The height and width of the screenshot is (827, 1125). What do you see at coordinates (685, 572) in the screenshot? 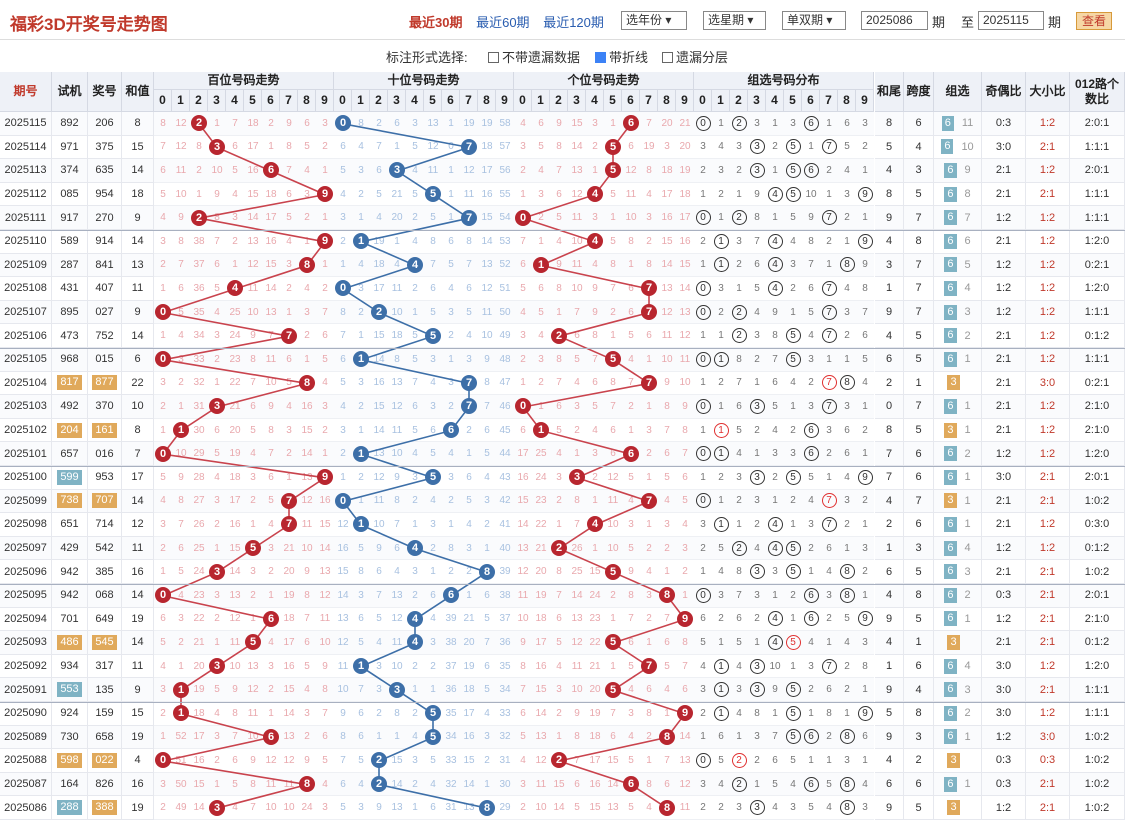
I see `u-cell: 2` at bounding box center [685, 572].